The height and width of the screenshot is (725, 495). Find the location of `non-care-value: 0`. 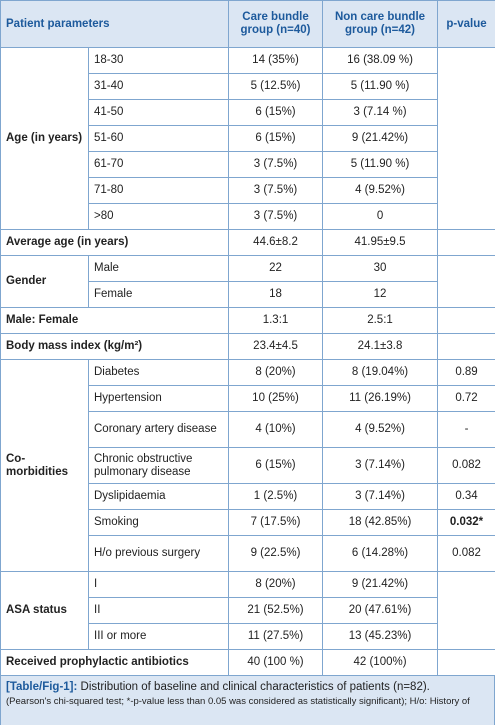

non-care-value: 0 is located at coordinates (380, 216).